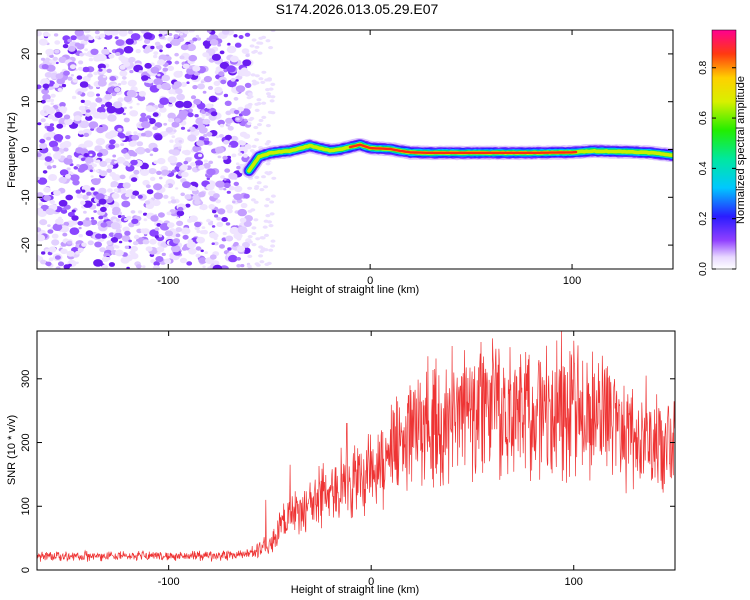 Image resolution: width=750 pixels, height=600 pixels. I want to click on snr-x-tick-label: 0, so click(371, 582).